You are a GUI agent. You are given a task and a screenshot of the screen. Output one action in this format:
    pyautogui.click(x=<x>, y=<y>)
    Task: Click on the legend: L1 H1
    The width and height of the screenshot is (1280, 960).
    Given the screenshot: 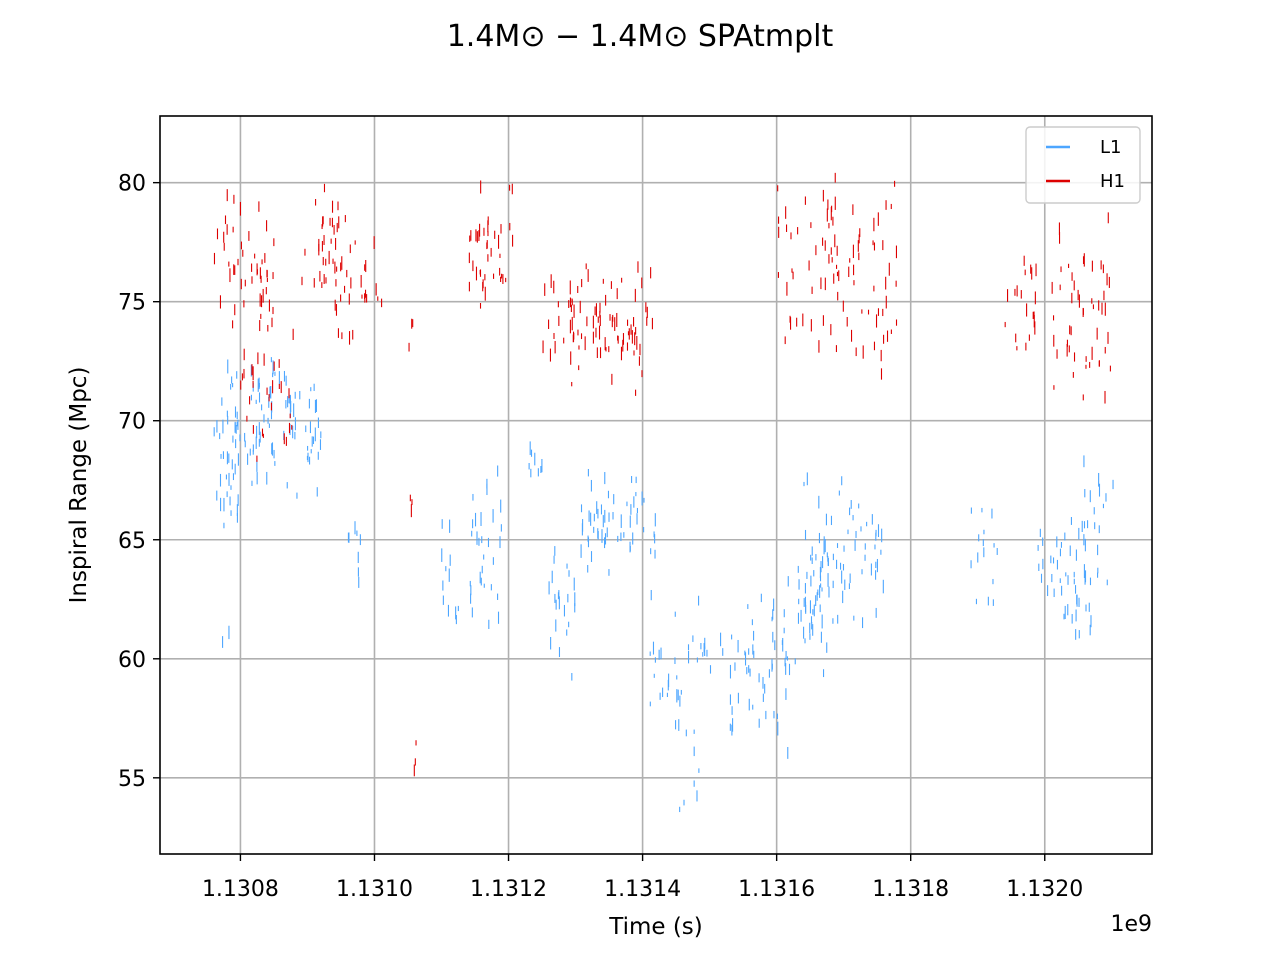 What is the action you would take?
    pyautogui.click(x=1083, y=165)
    